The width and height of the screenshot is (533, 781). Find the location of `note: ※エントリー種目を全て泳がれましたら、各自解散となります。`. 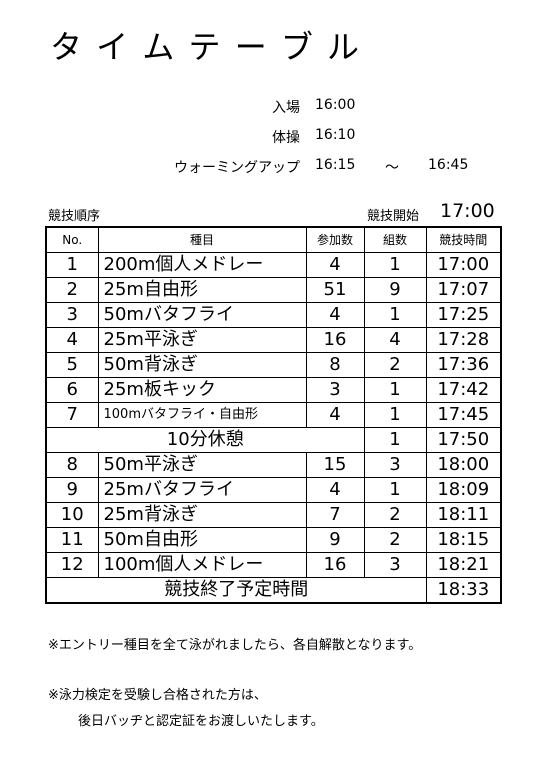

note: ※エントリー種目を全て泳がれましたら、各自解散となります。 is located at coordinates (235, 645).